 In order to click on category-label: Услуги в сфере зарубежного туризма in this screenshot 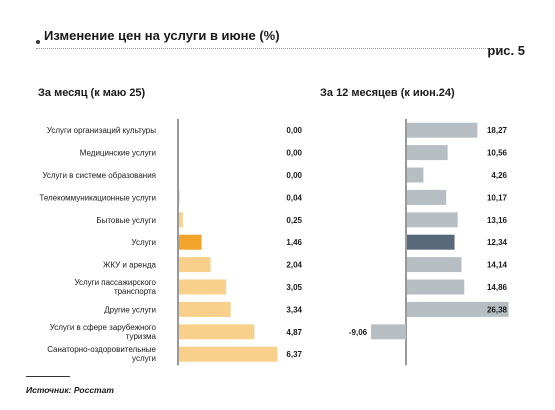, I will do `click(103, 332)`.